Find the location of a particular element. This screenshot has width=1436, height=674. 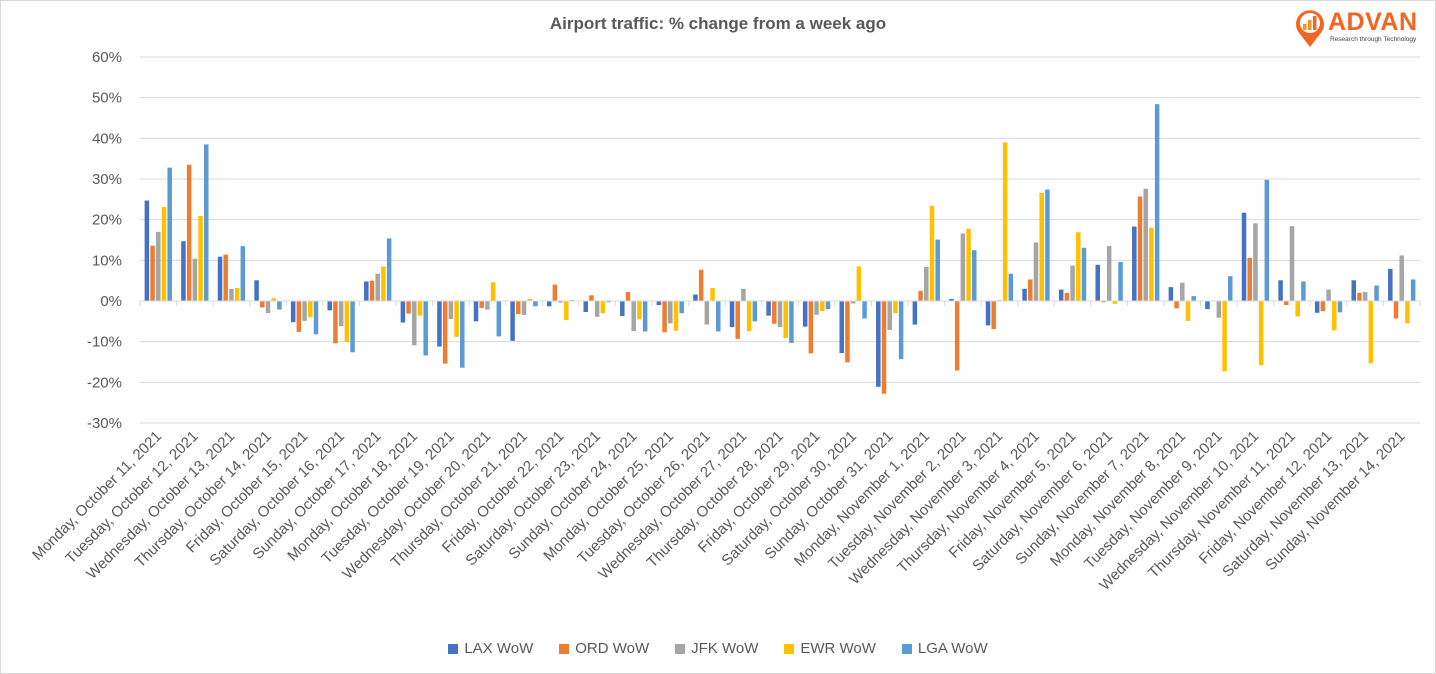

x-axis is located at coordinates (780, 303).